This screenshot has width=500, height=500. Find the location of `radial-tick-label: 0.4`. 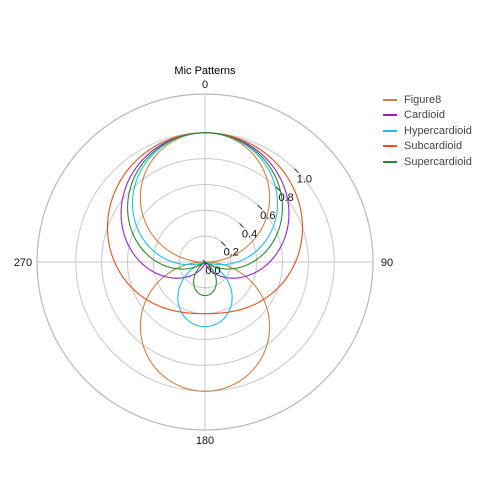

radial-tick-label: 0.4 is located at coordinates (249, 234).